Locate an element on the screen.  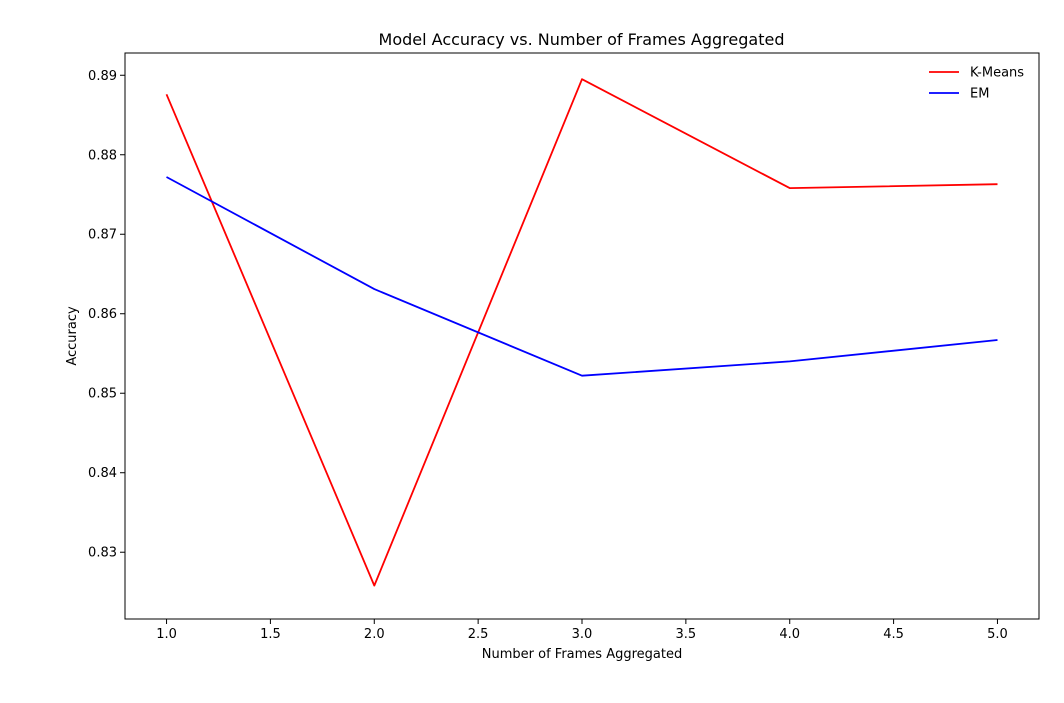
y-axis: 0.83 0.84 0.85 0.86 0.87 0.88 0.89 is located at coordinates (106, 315).